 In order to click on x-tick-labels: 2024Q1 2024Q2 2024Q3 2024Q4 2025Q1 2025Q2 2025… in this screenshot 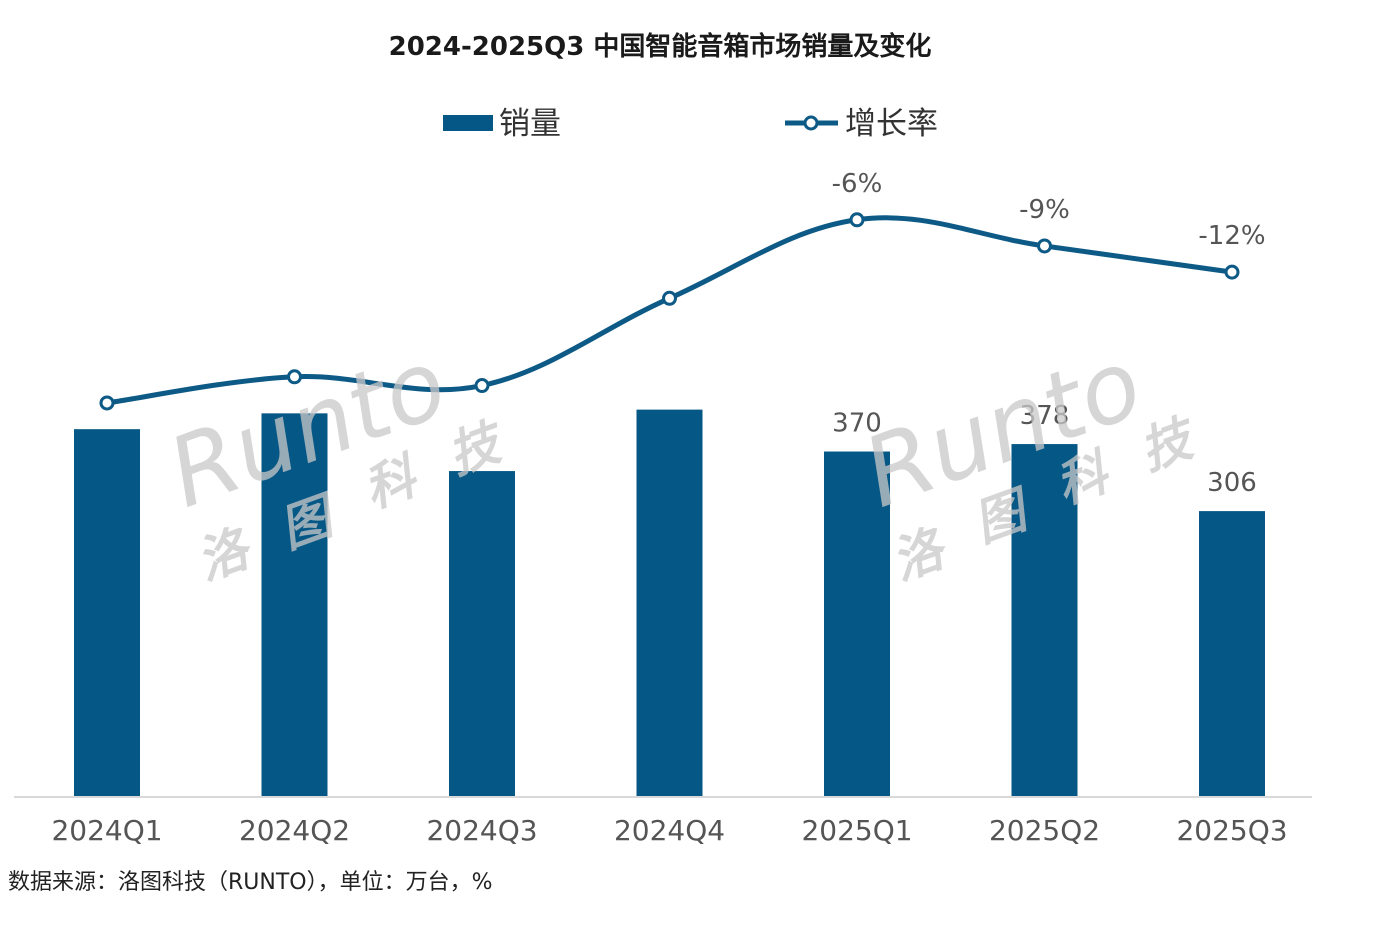, I will do `click(669, 830)`.